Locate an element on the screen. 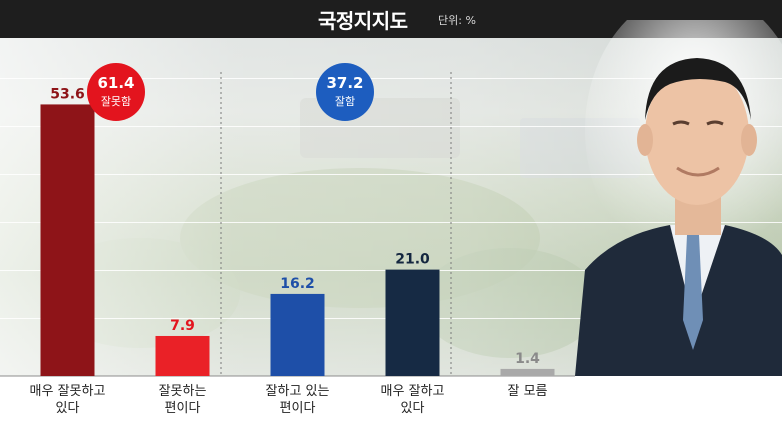  bar-value-label: 53.6 is located at coordinates (67, 94).